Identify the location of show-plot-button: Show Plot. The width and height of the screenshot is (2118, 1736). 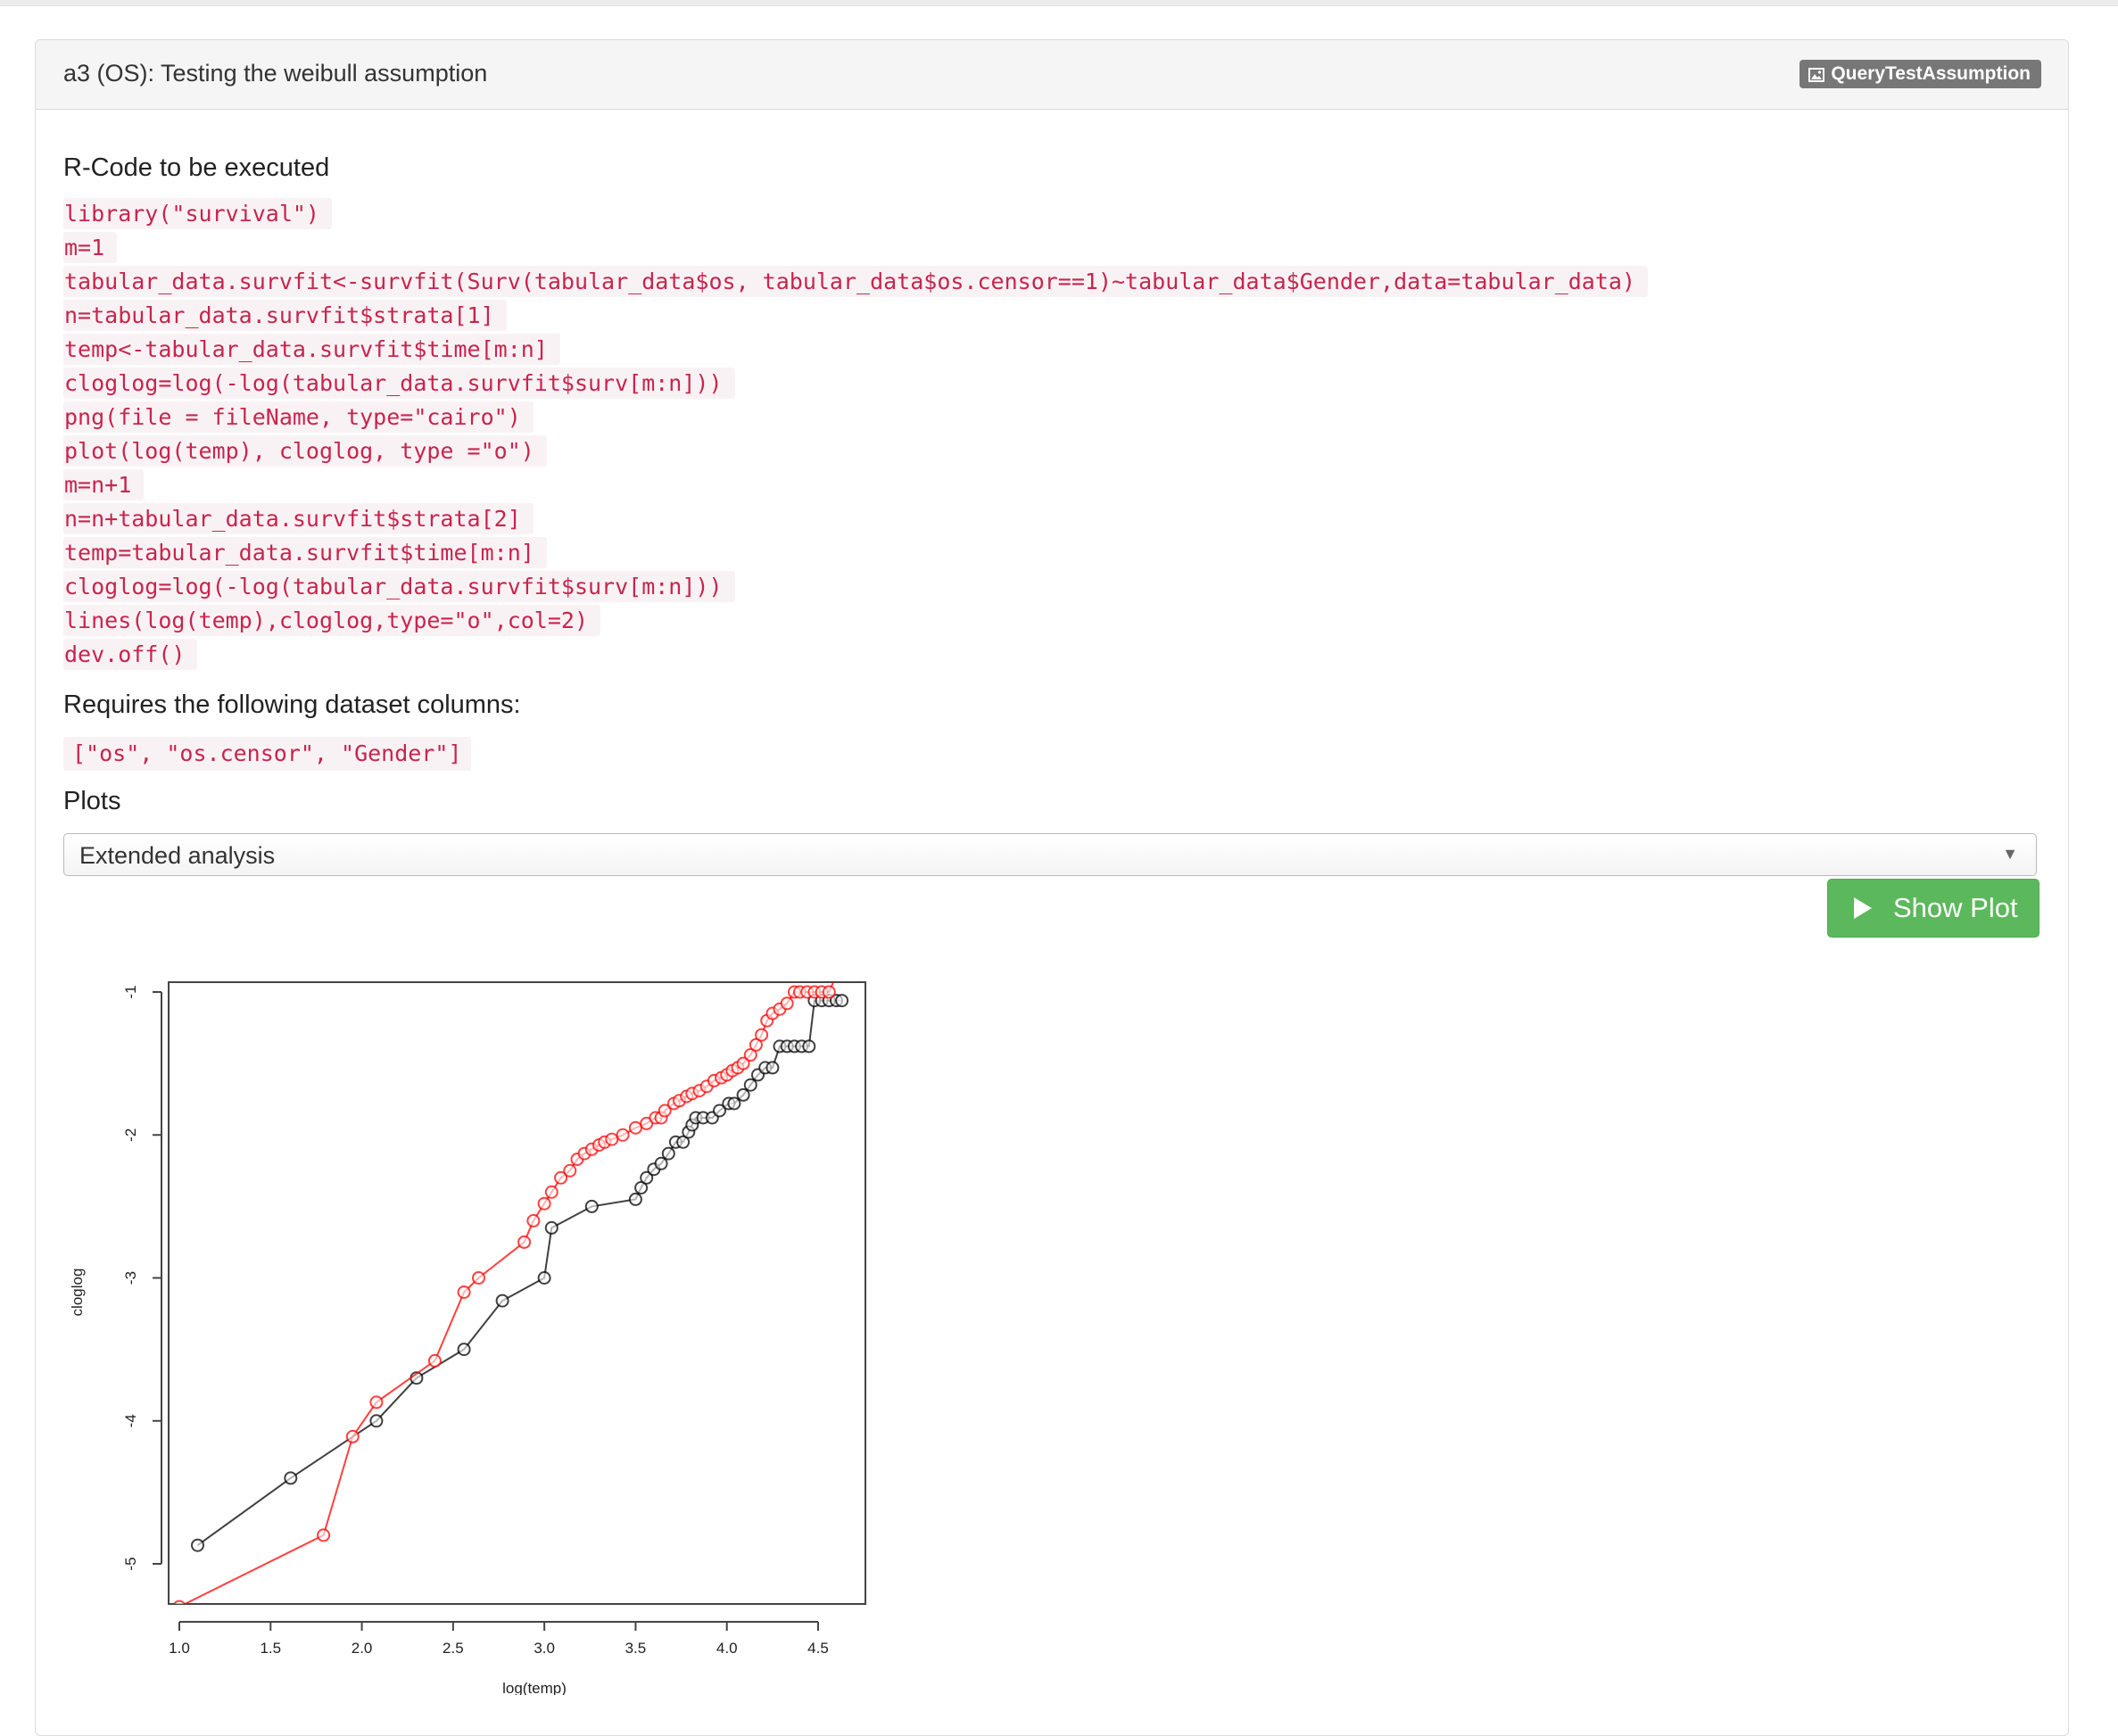
(1933, 908).